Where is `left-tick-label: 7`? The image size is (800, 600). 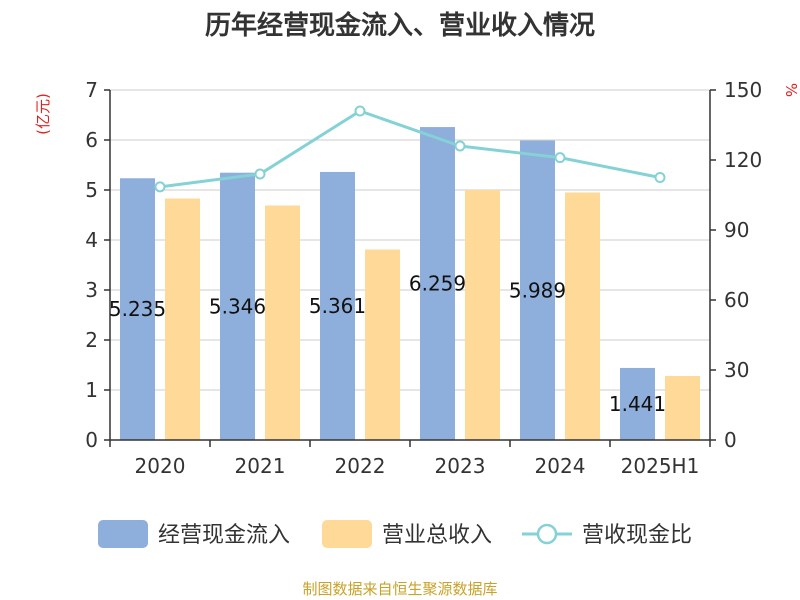
left-tick-label: 7 is located at coordinates (91, 90).